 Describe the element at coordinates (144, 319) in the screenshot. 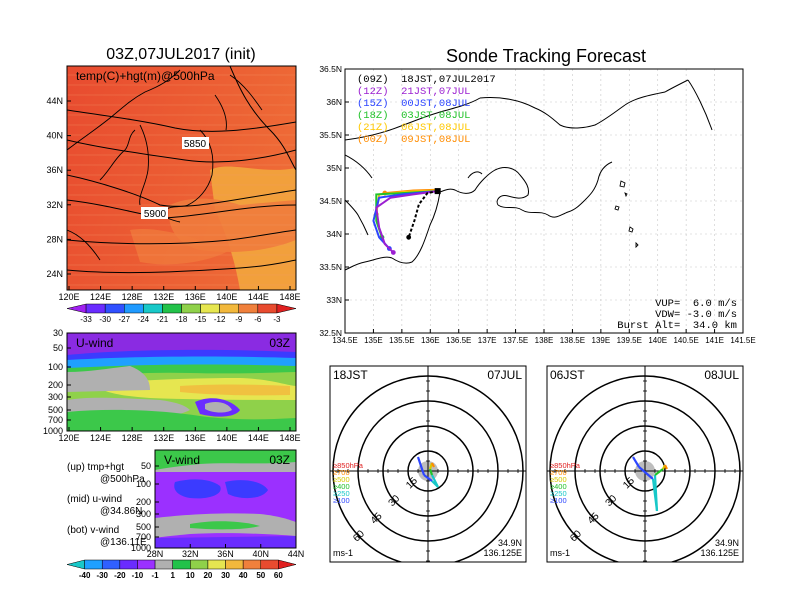

I see `temp-colorbar-label: -24` at that location.